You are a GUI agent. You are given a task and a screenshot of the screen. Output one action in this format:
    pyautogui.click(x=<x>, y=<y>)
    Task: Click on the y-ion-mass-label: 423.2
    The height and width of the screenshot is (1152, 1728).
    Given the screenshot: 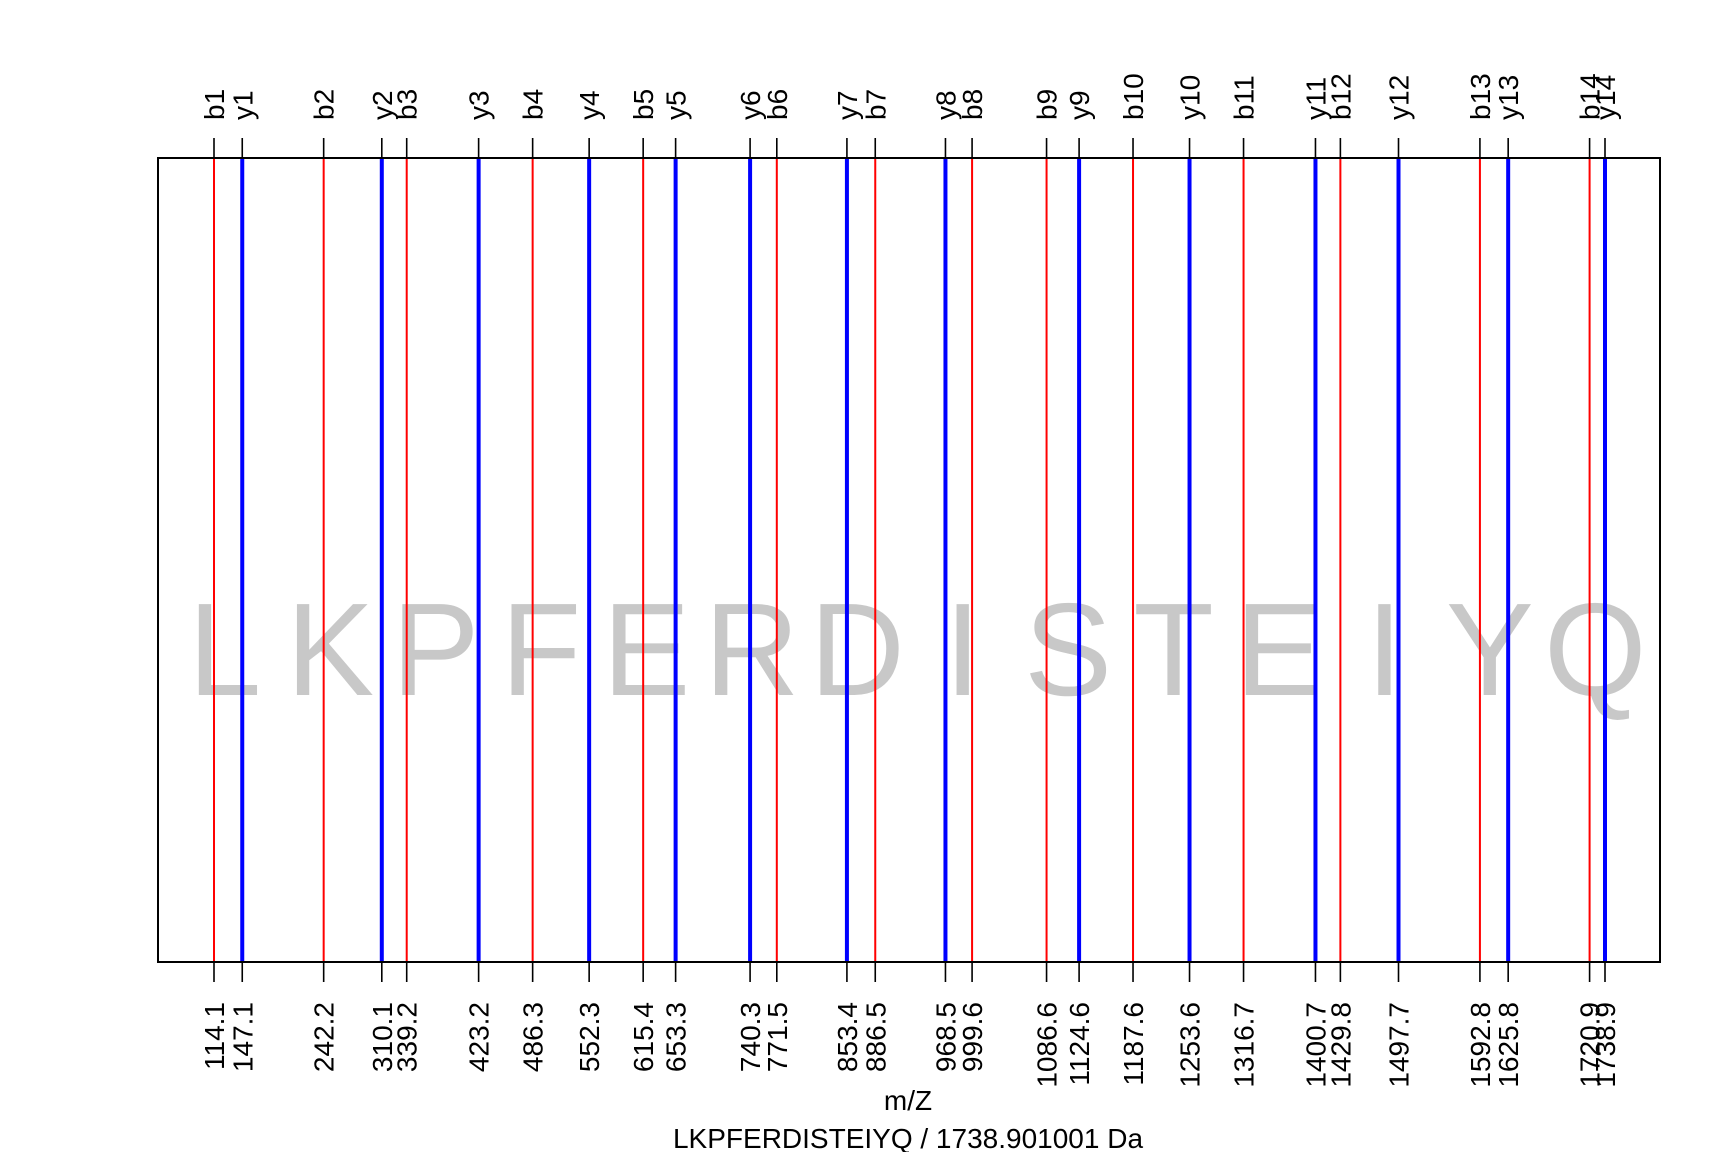 What is the action you would take?
    pyautogui.click(x=479, y=1037)
    